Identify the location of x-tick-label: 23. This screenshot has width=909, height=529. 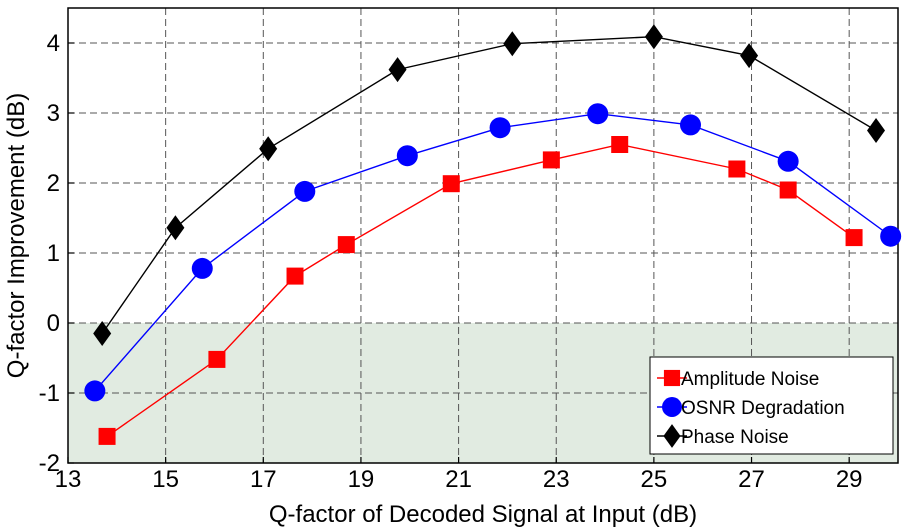
(556, 479).